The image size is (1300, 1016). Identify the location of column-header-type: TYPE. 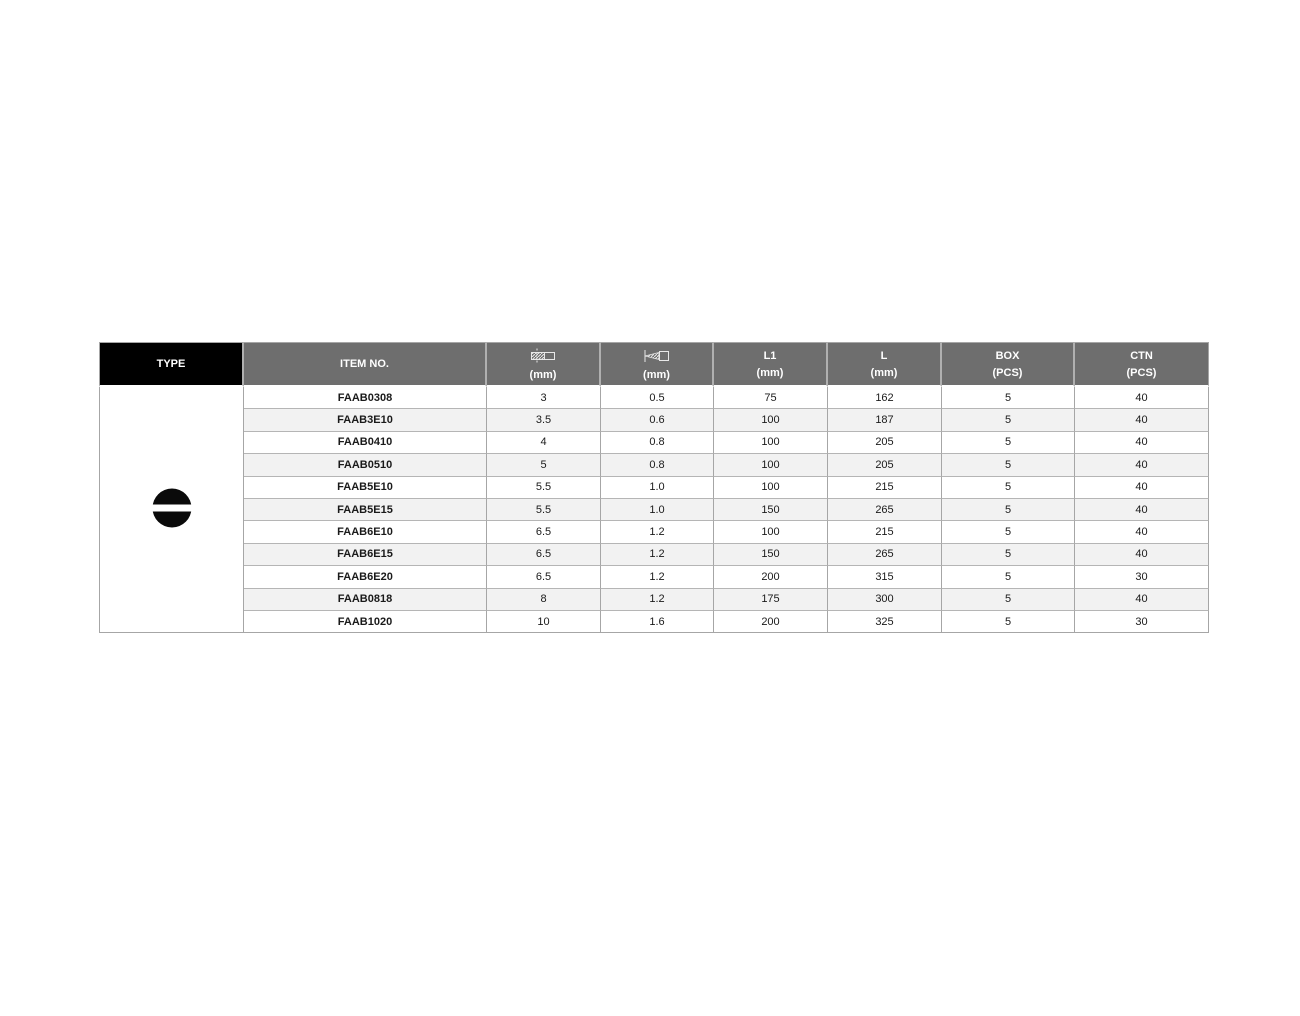
(171, 364).